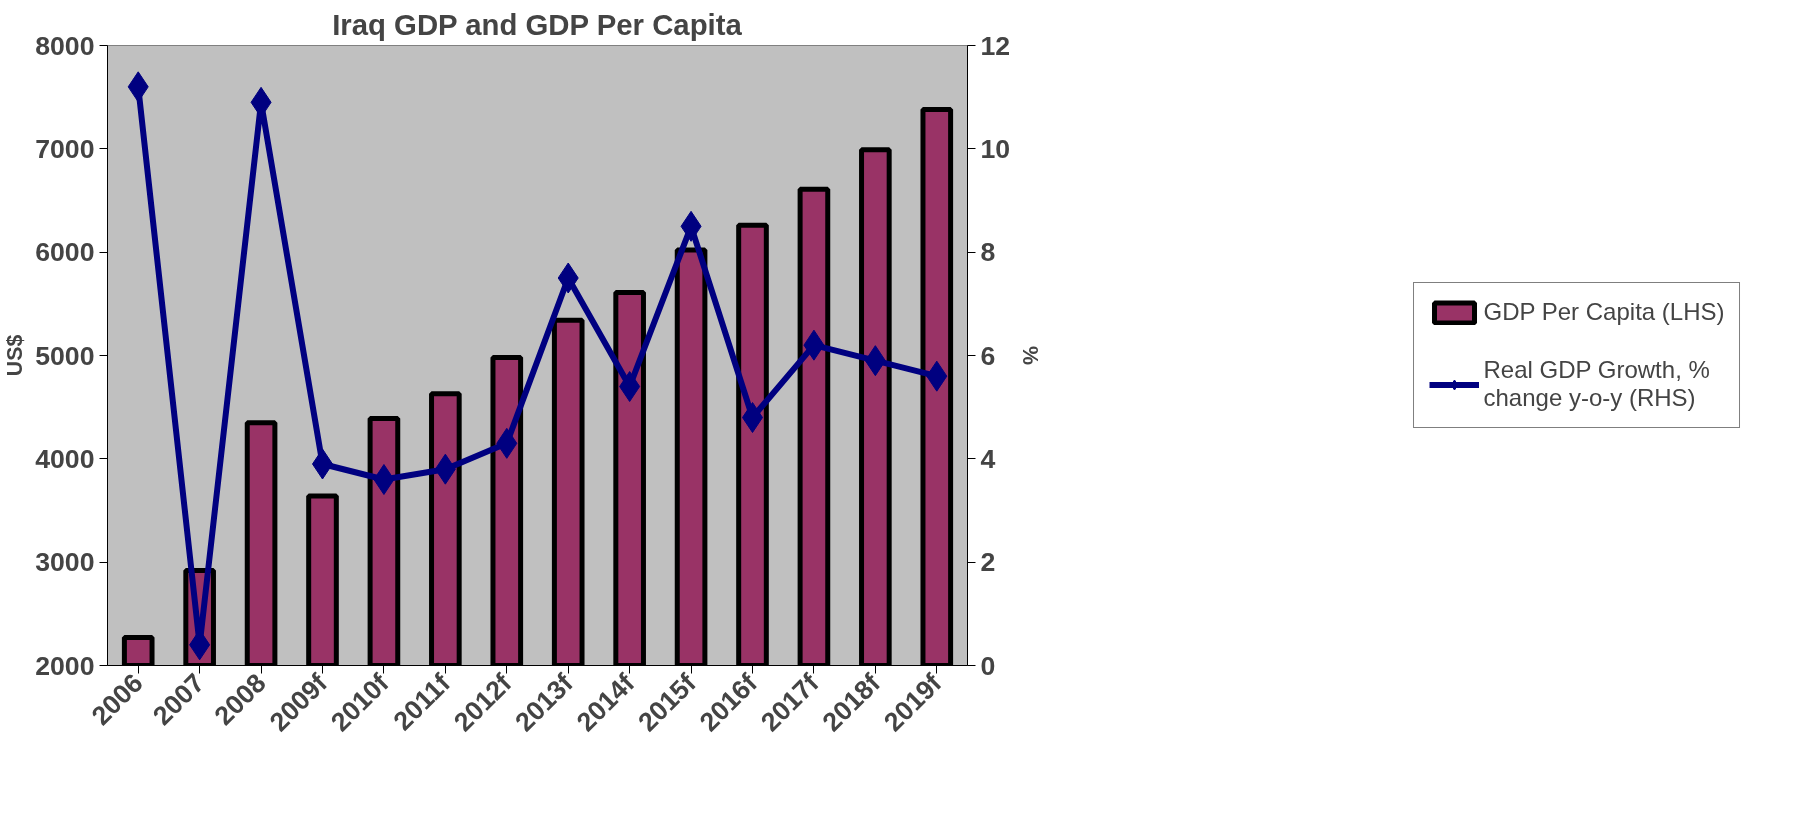 The width and height of the screenshot is (1818, 836). Describe the element at coordinates (988, 252) in the screenshot. I see `y2-tick-label: 8` at that location.